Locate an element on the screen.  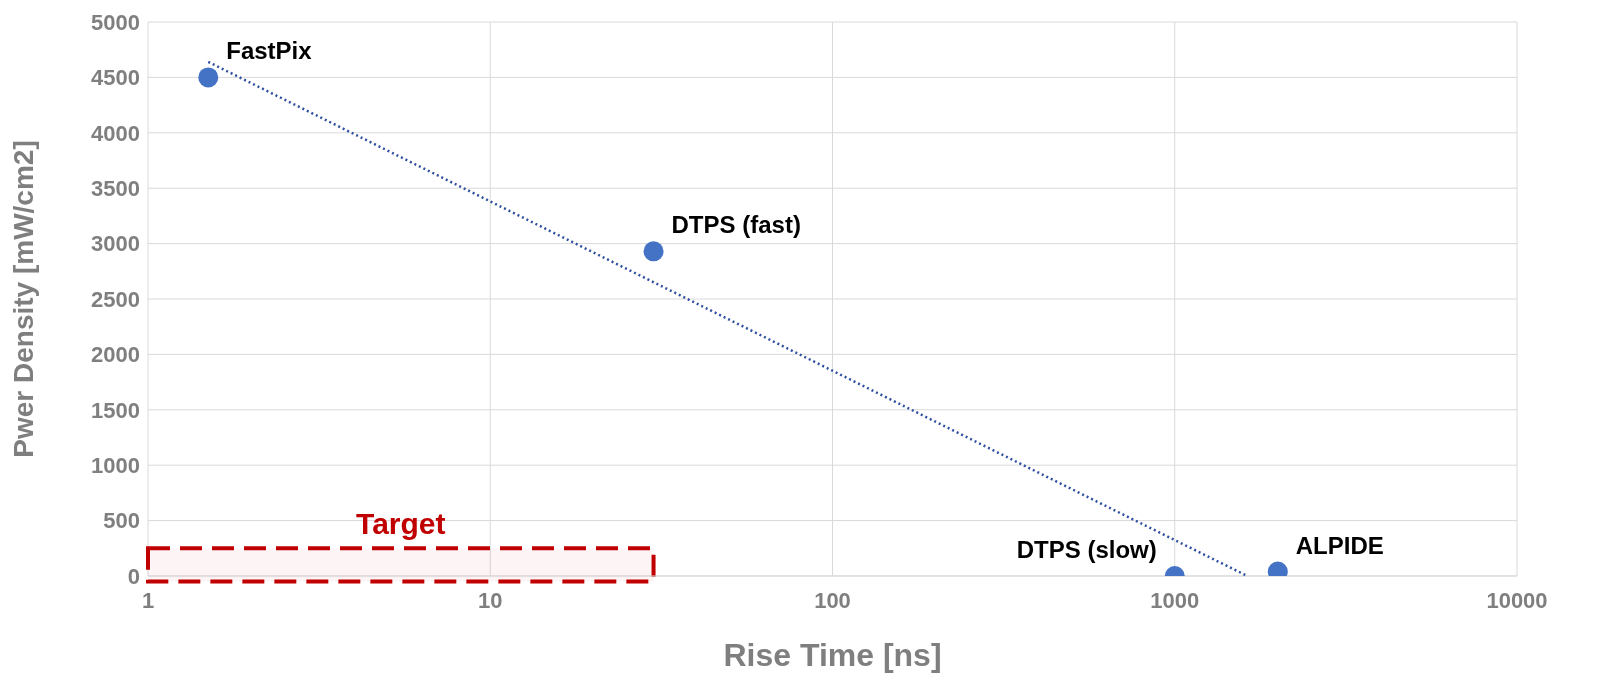
annotation: DTPS (slow) is located at coordinates (1086, 549).